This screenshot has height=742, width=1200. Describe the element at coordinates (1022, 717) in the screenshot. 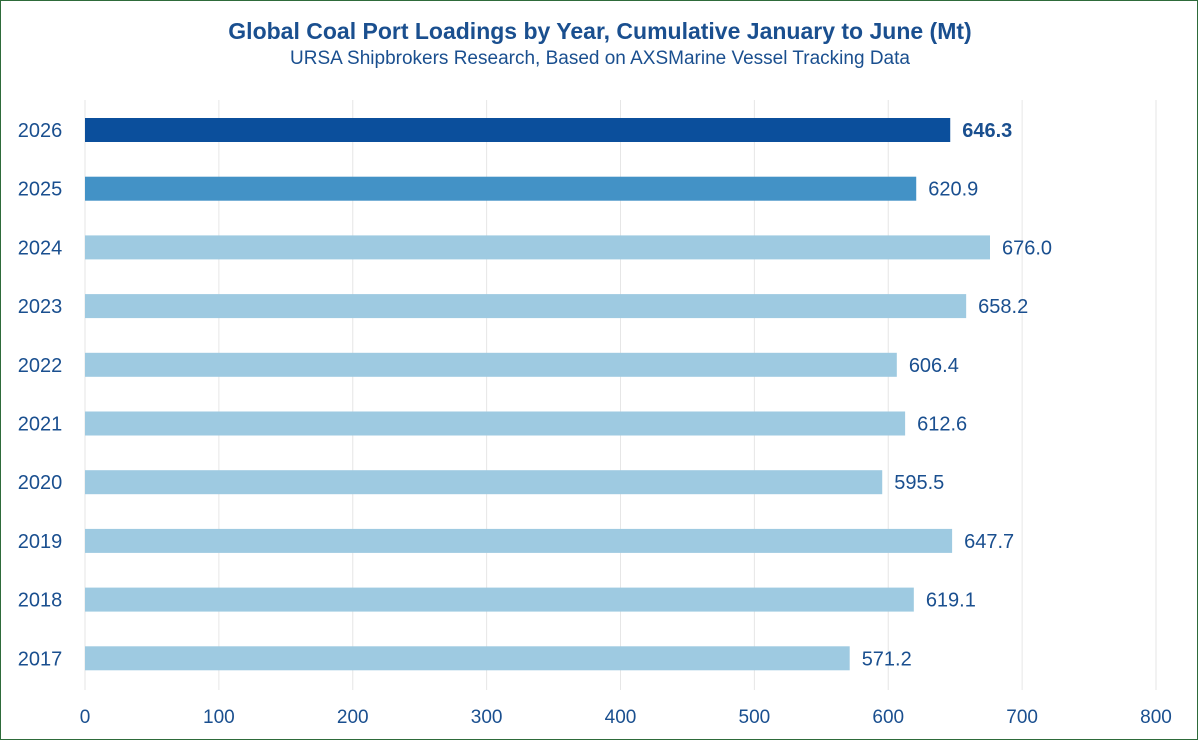

I see `x-tick-label: 700` at that location.